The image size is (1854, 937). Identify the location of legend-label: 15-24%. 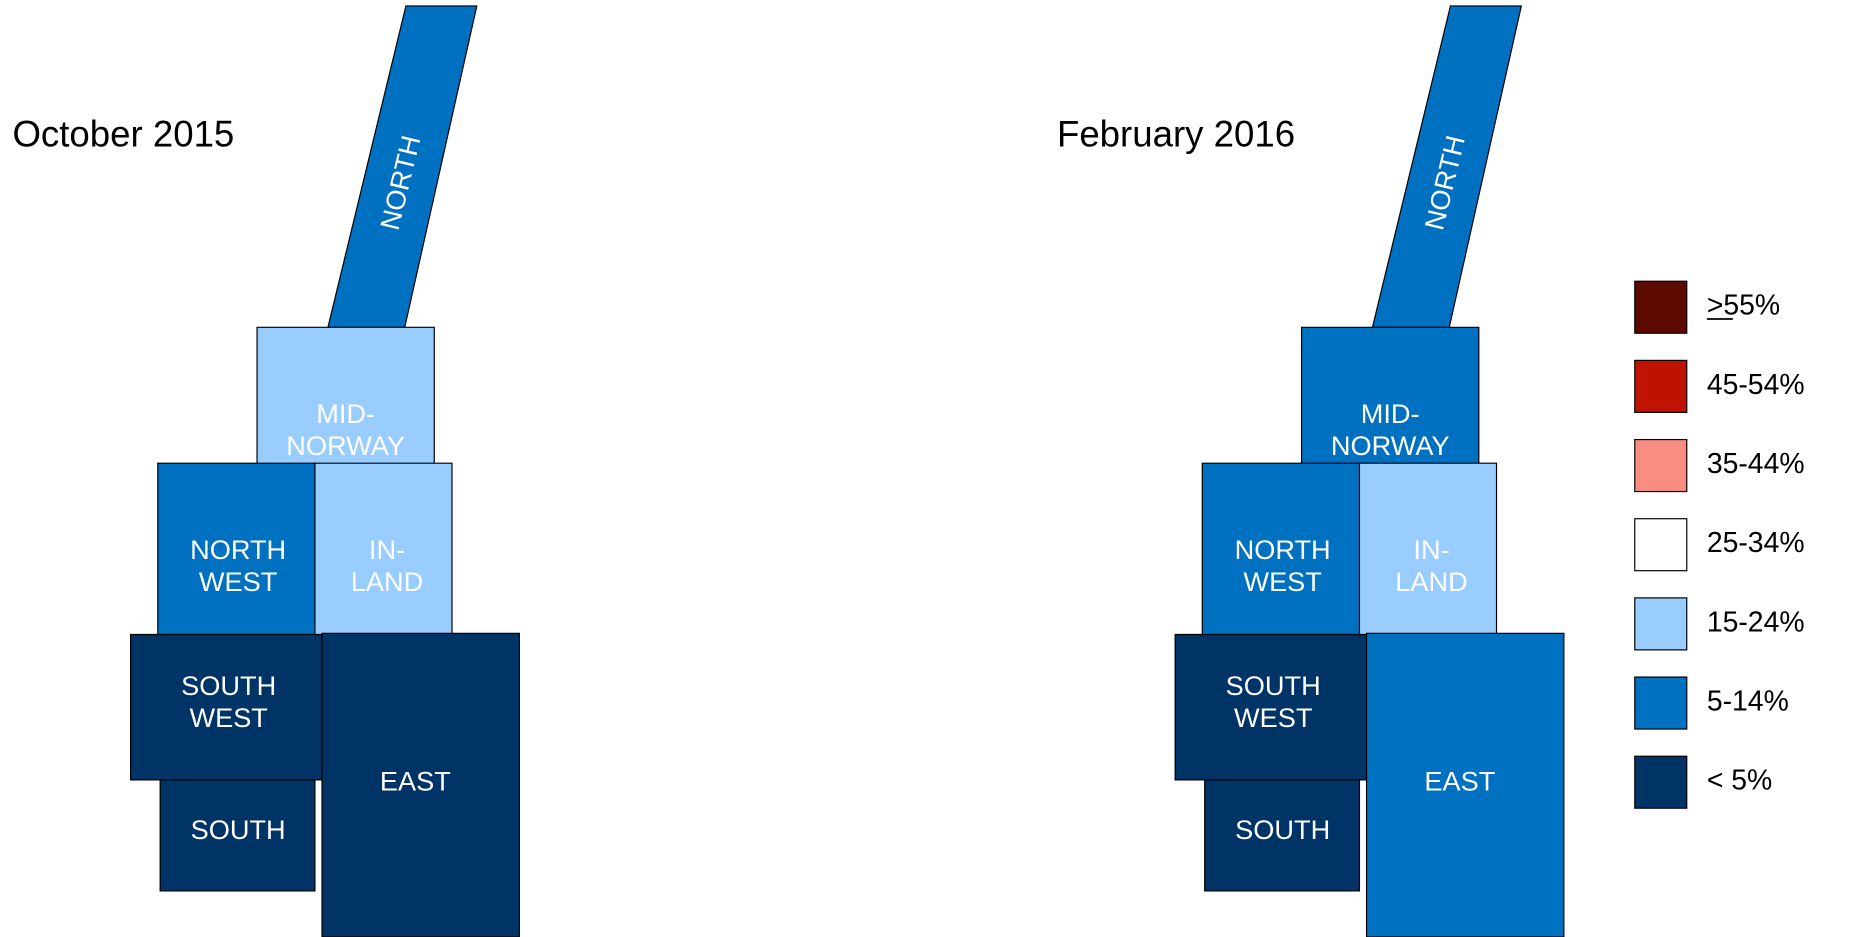
(1756, 622).